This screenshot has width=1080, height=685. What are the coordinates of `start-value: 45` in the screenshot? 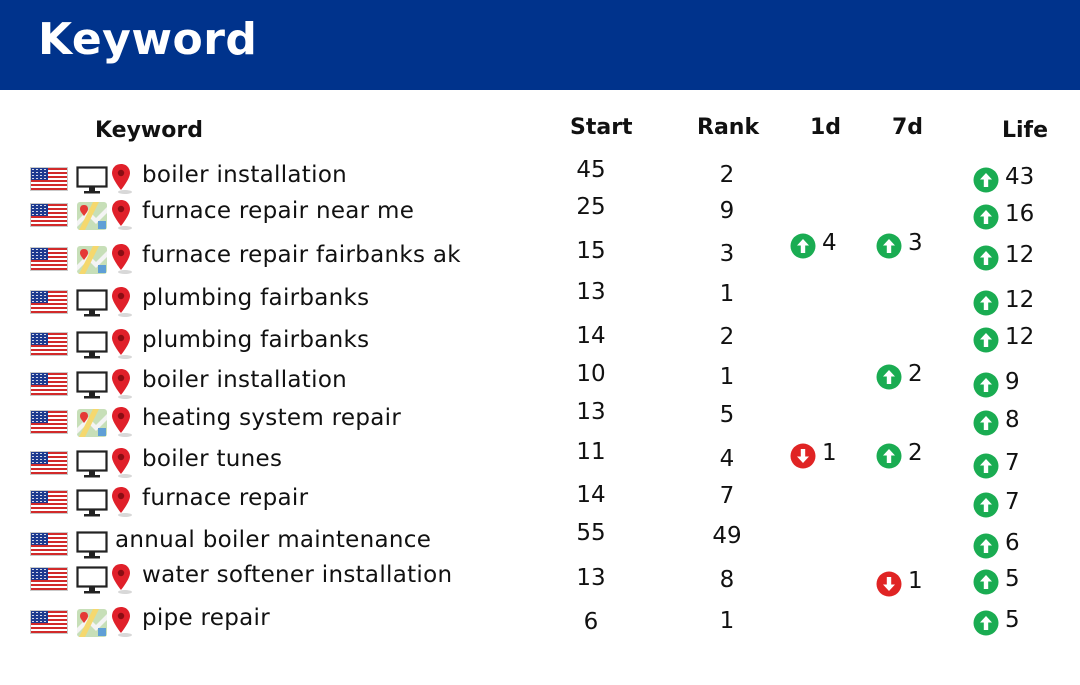 It's located at (591, 170).